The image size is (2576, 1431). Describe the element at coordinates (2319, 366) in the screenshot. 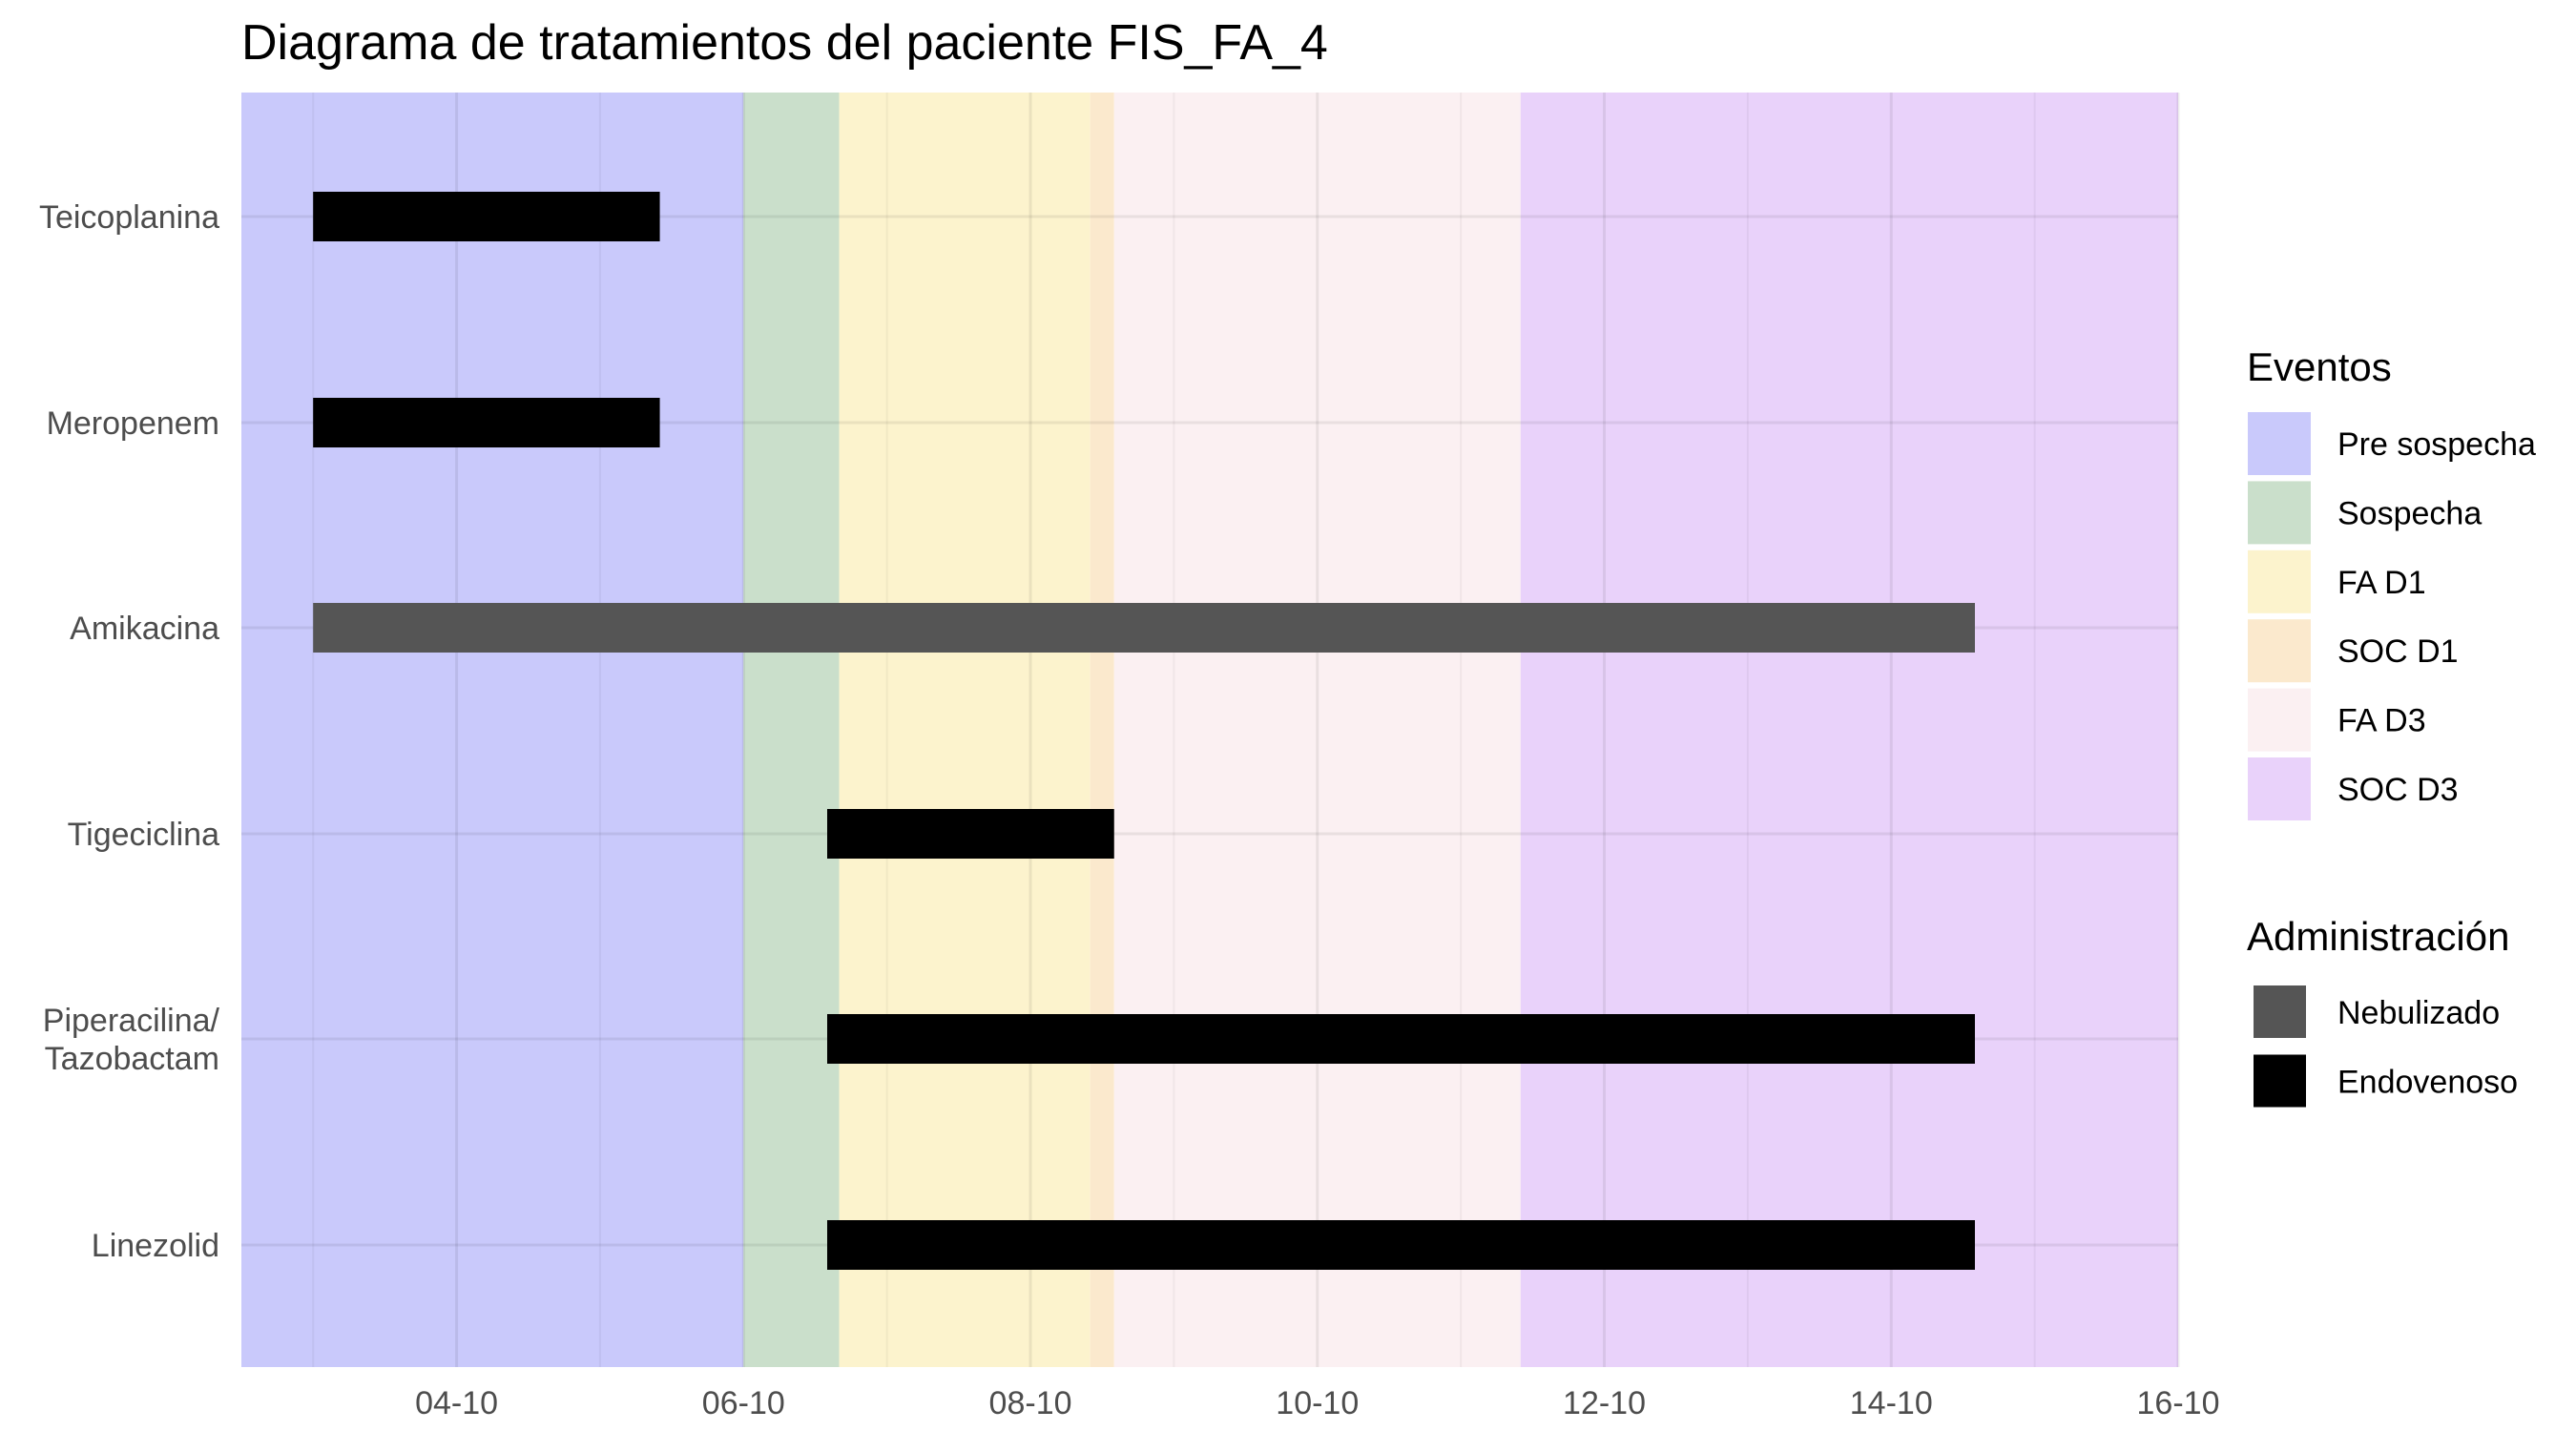

I see `legend-events-title: Eventos` at that location.